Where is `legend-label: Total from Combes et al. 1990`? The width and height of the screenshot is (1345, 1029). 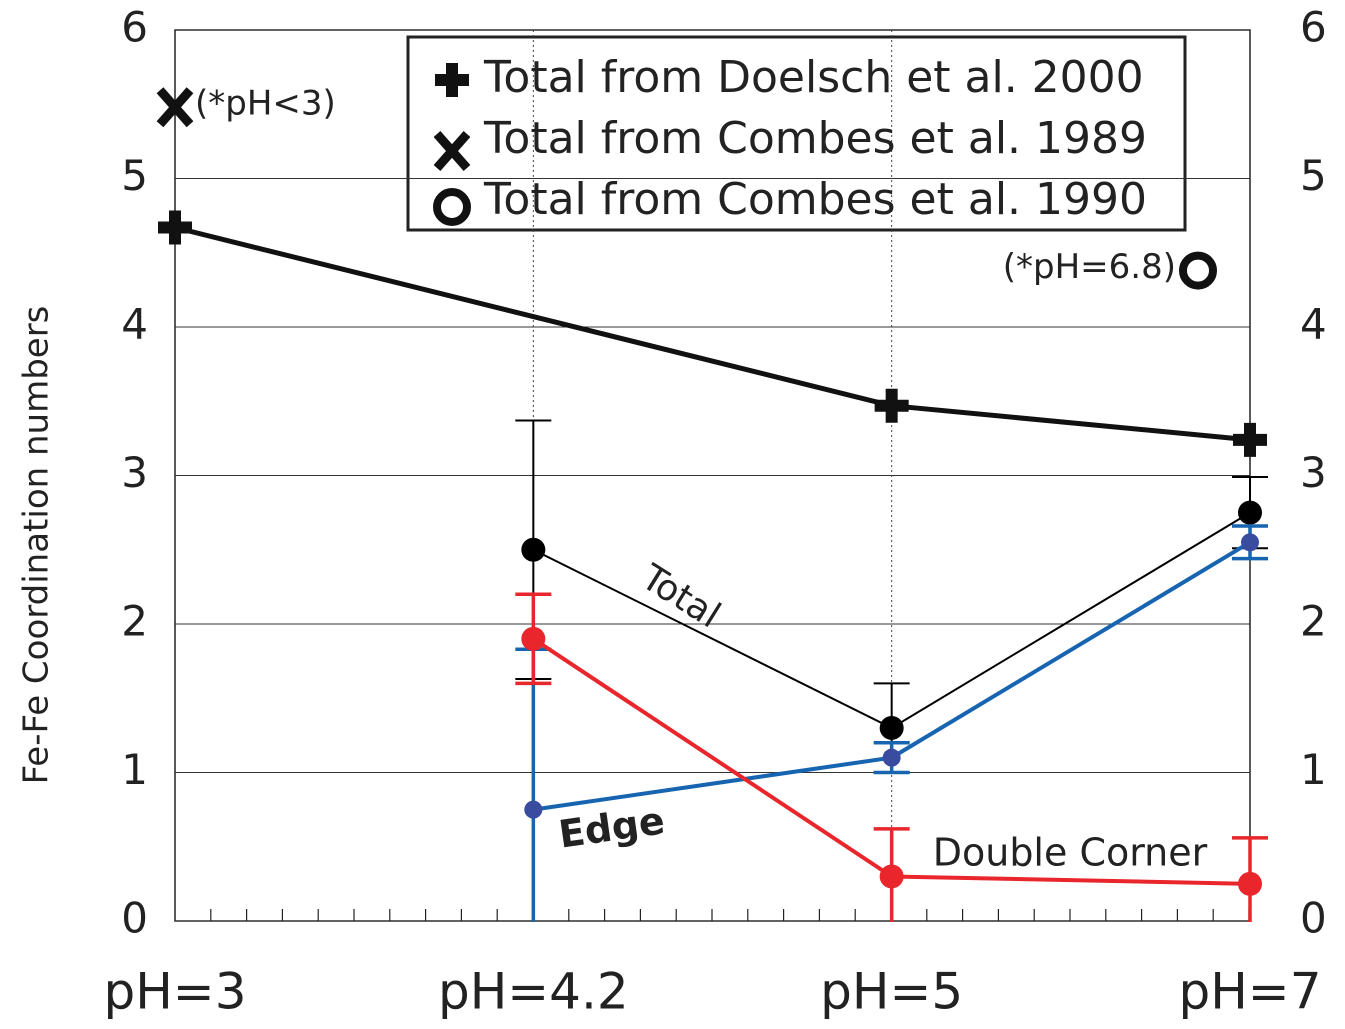
legend-label: Total from Combes et al. 1990 is located at coordinates (815, 199).